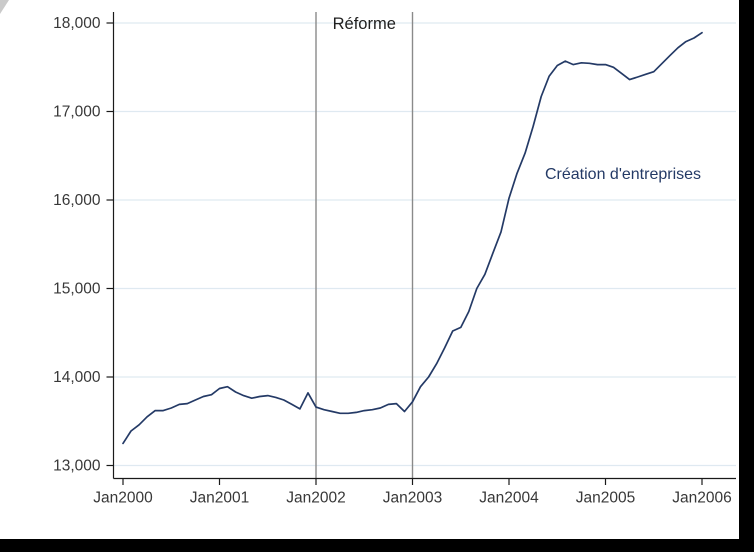 This screenshot has height=552, width=754. Describe the element at coordinates (377, 545) in the screenshot. I see `screenshot-bottom-black-bar` at that location.